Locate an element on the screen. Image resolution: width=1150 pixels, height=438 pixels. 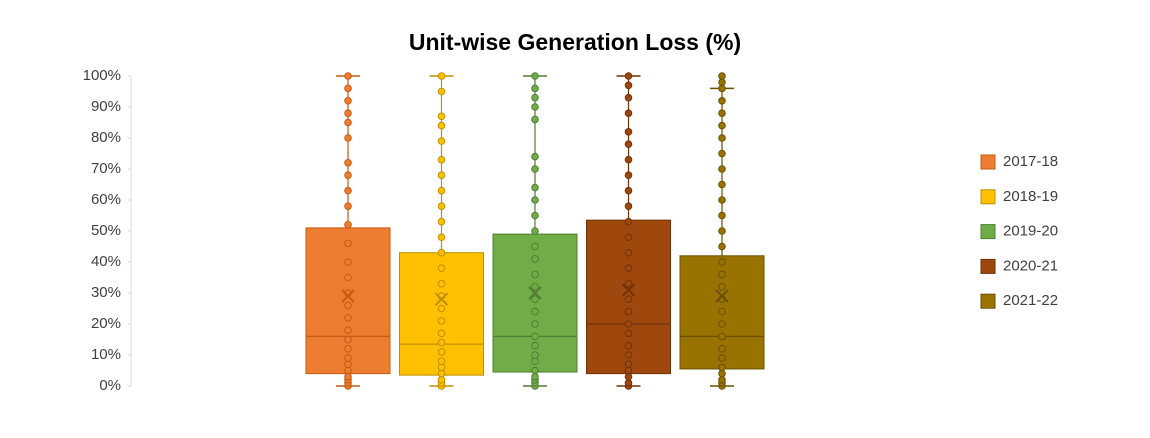
chart-title: Unit-wise Generation Loss (%) is located at coordinates (575, 42).